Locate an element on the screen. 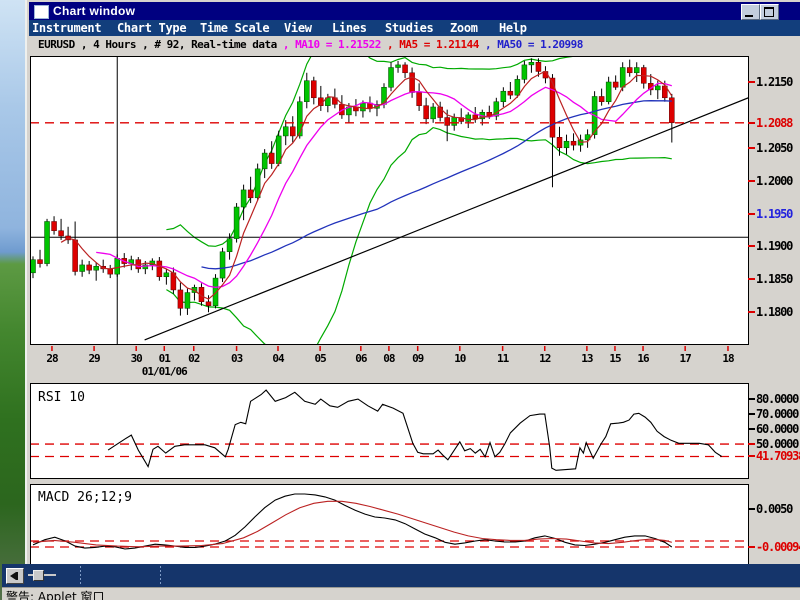 This screenshot has height=600, width=800. rsi-panel is located at coordinates (389, 431).